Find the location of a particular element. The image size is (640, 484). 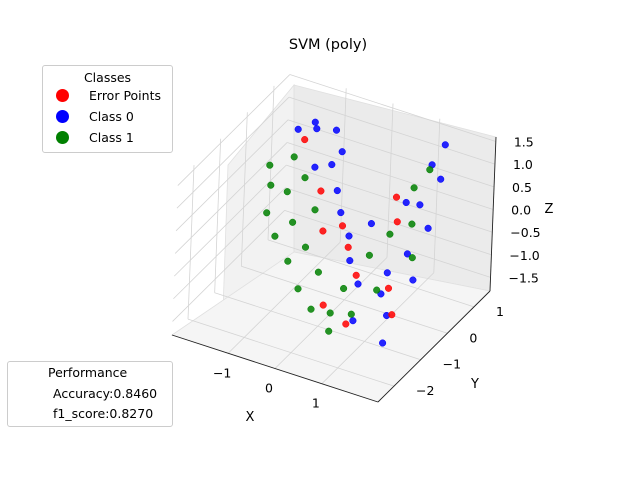

z-tick-label: 0.0 is located at coordinates (521, 209).